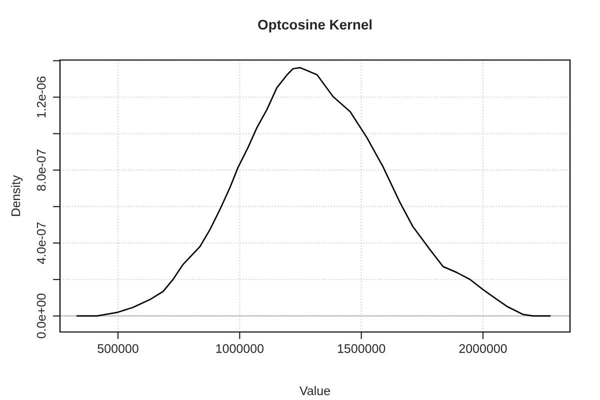  Describe the element at coordinates (118, 348) in the screenshot. I see `x-tick-label: 500000` at that location.